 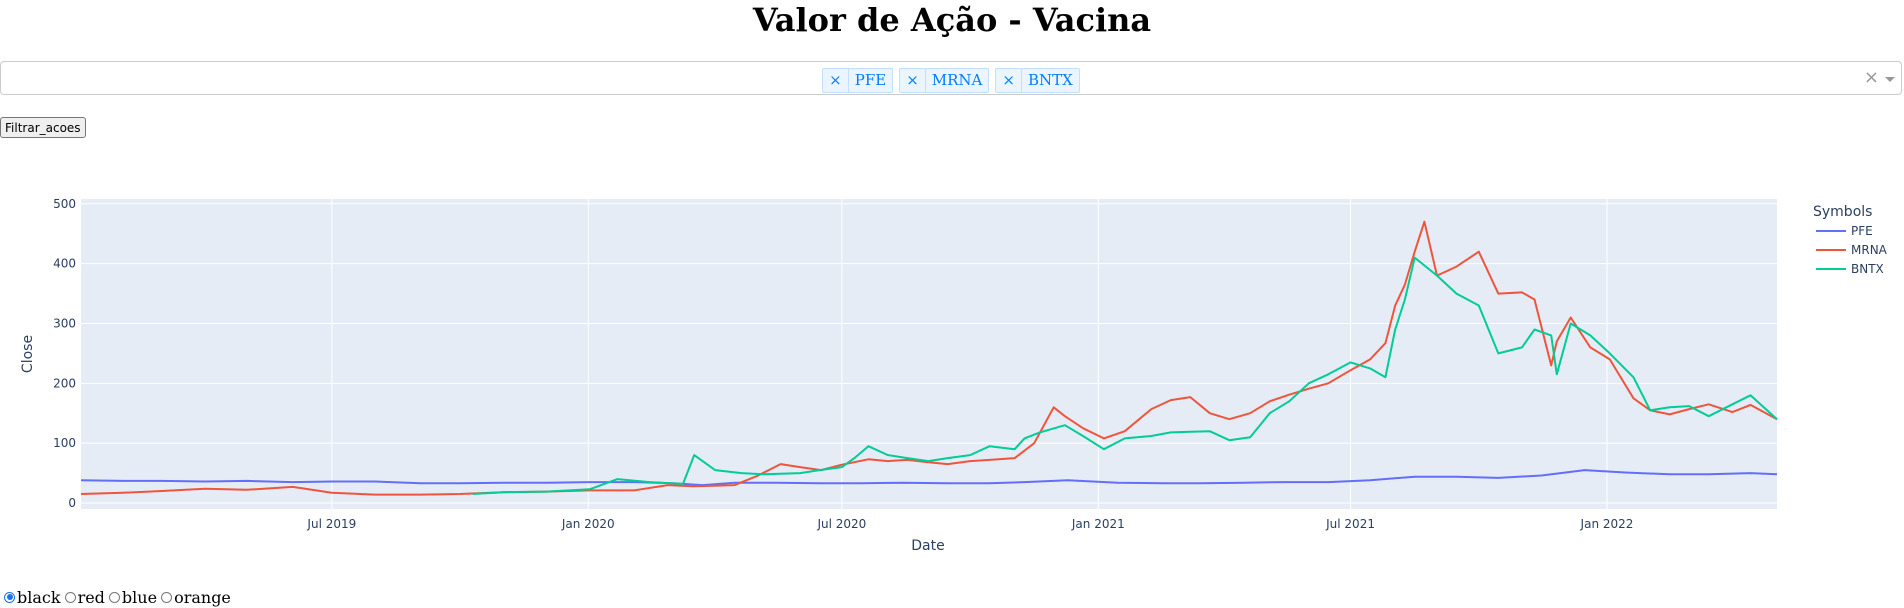 What do you see at coordinates (1850, 240) in the screenshot?
I see `legend: Symbols PFE MRNA BNTX` at bounding box center [1850, 240].